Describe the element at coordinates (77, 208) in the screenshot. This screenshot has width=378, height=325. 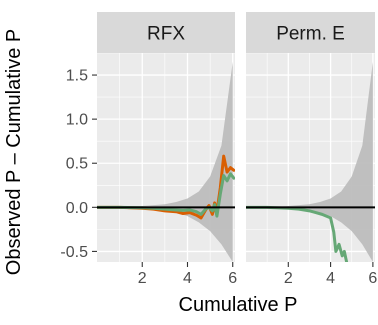
I see `y-tick-label: 0.0` at that location.